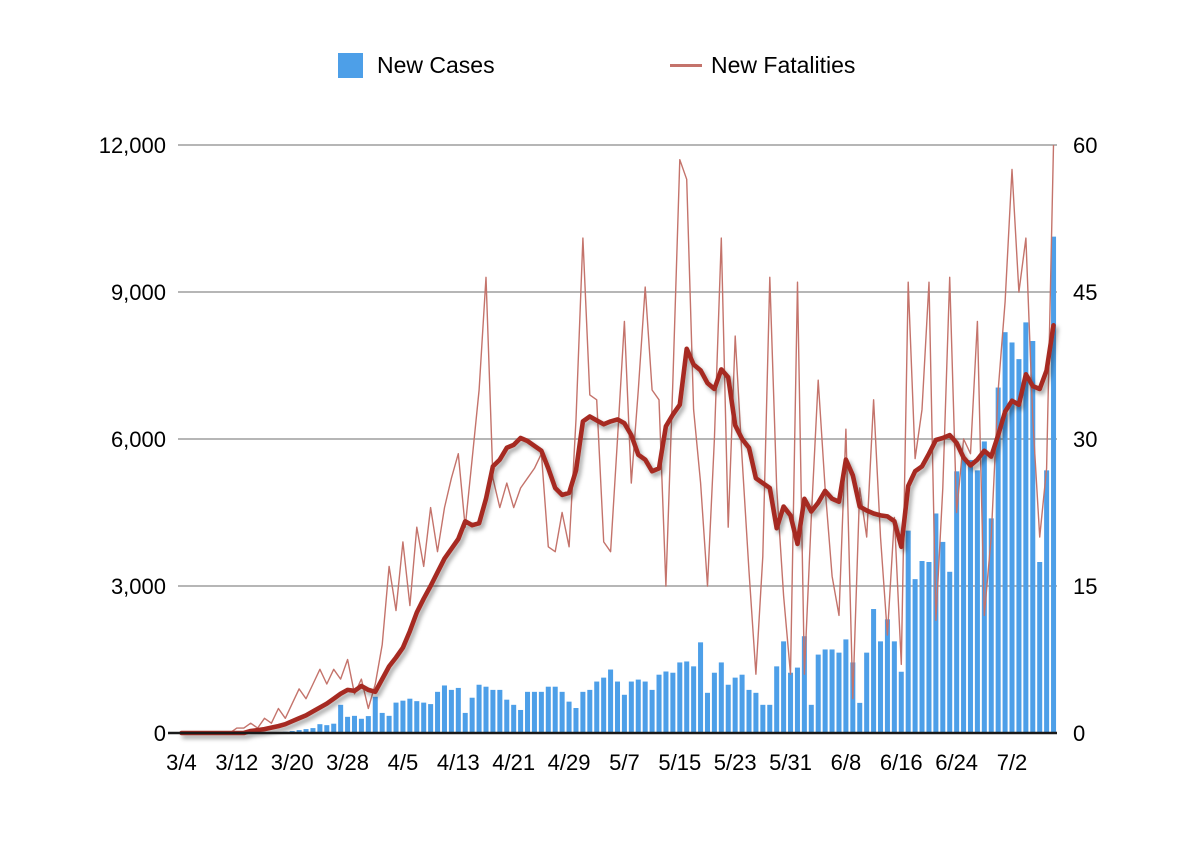 The height and width of the screenshot is (864, 1200). I want to click on y-axis-label-right: 60, so click(1085, 145).